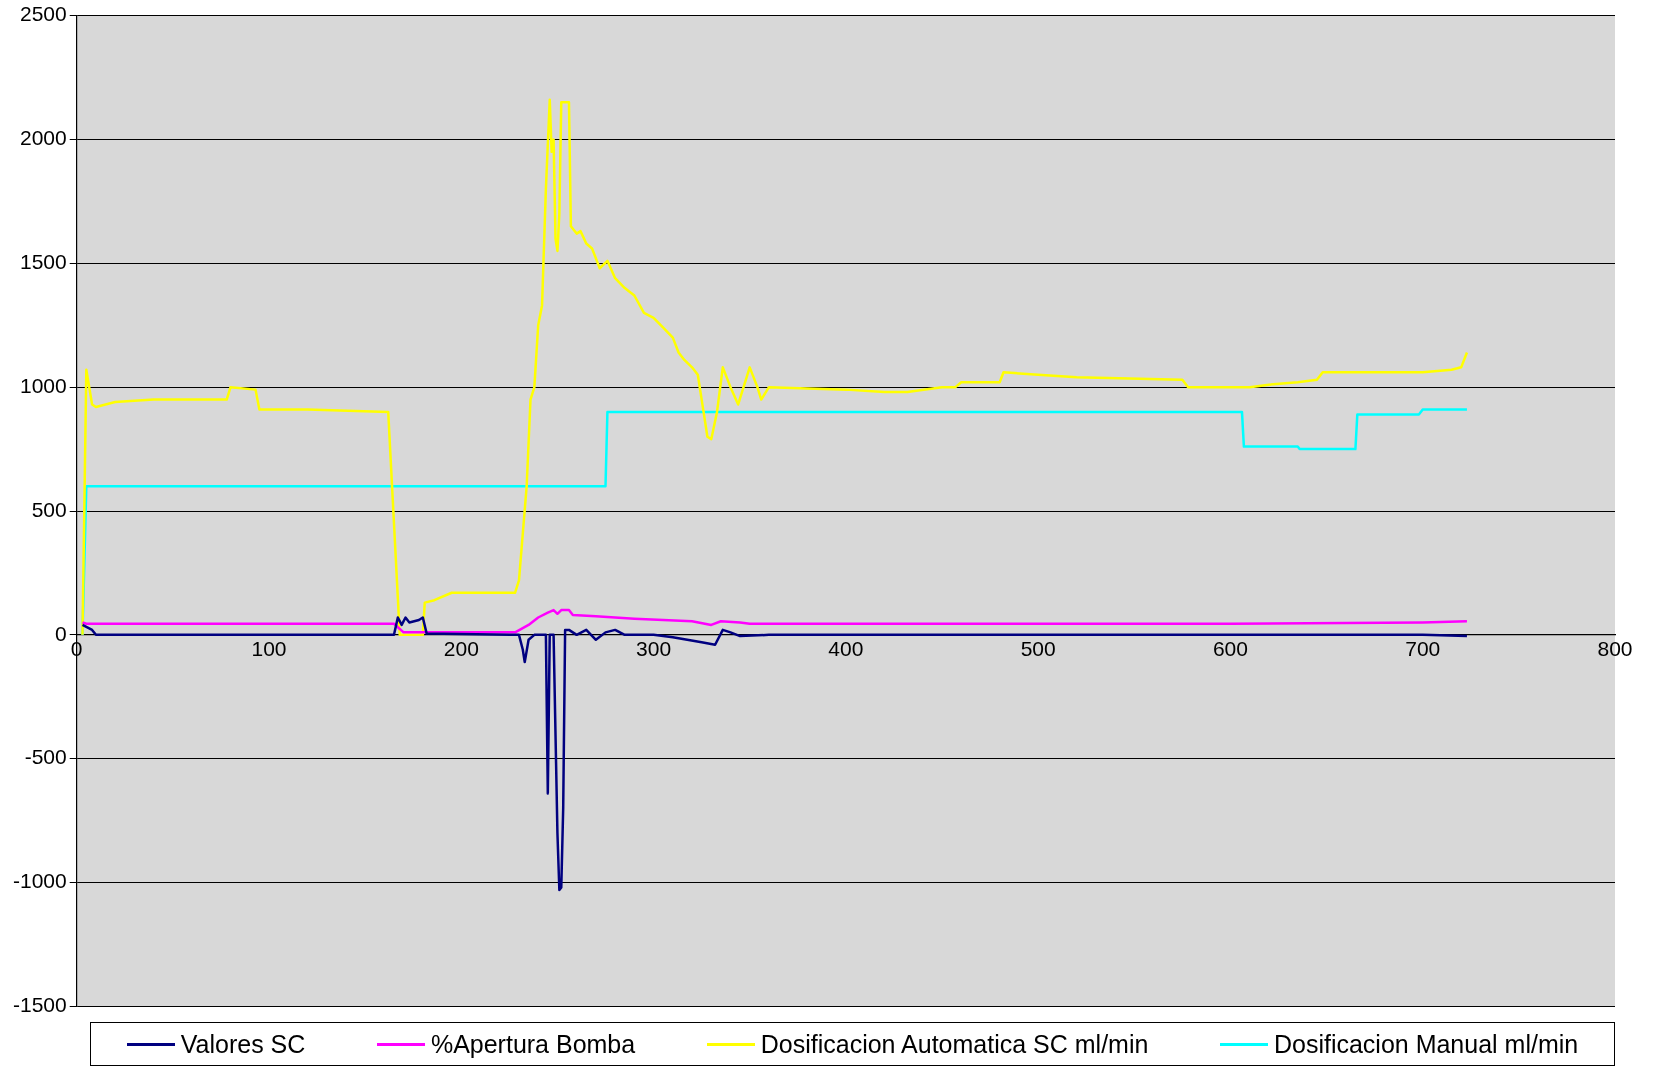 This screenshot has width=1655, height=1079. I want to click on y-tick-label: 0, so click(61, 633).